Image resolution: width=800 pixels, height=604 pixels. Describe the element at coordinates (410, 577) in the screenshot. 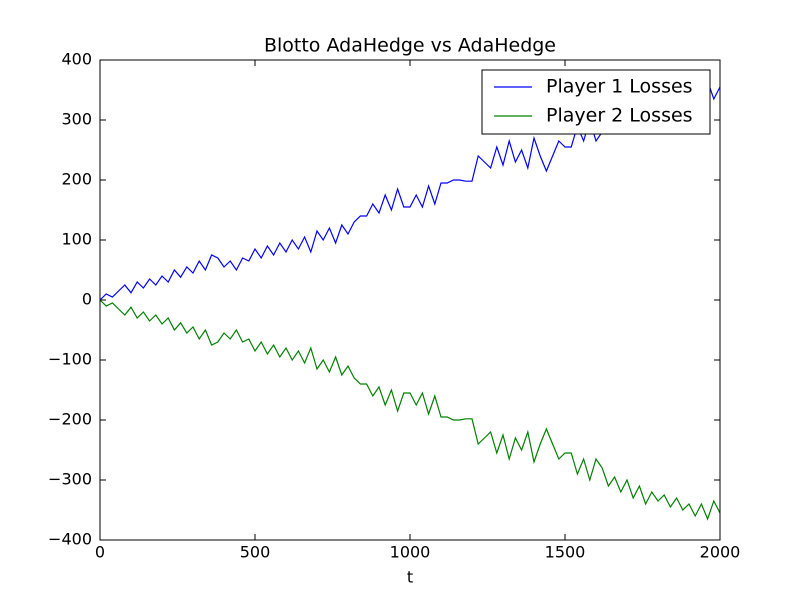

I see `x-axis-label: t` at that location.